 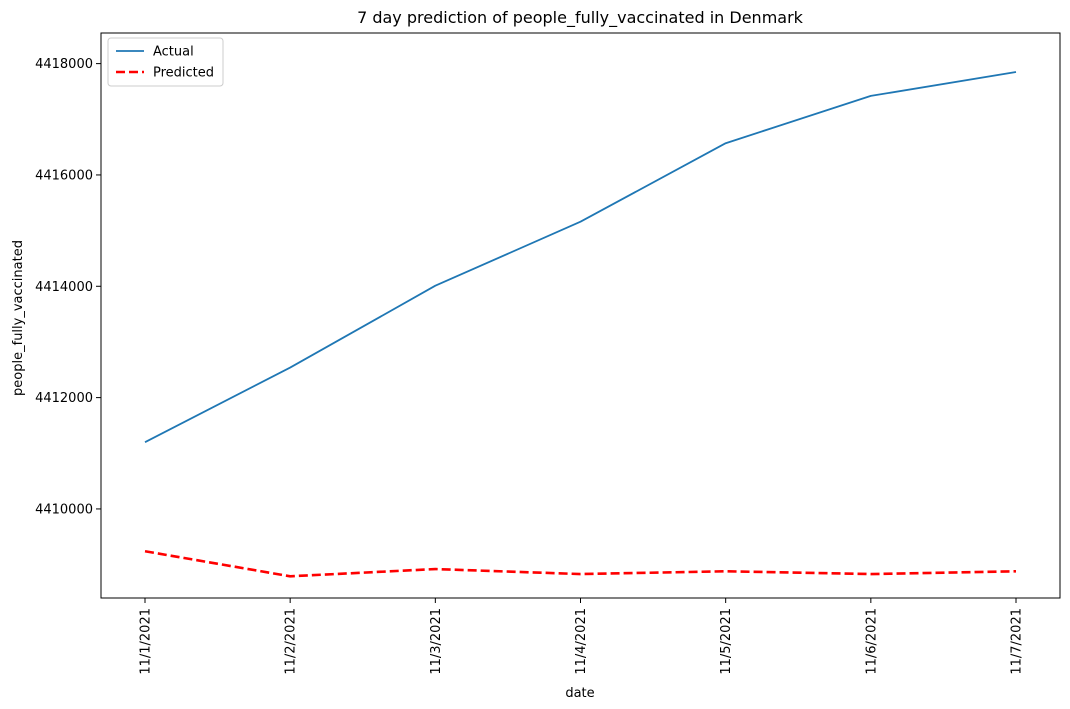 I want to click on legend-box, so click(x=165, y=62).